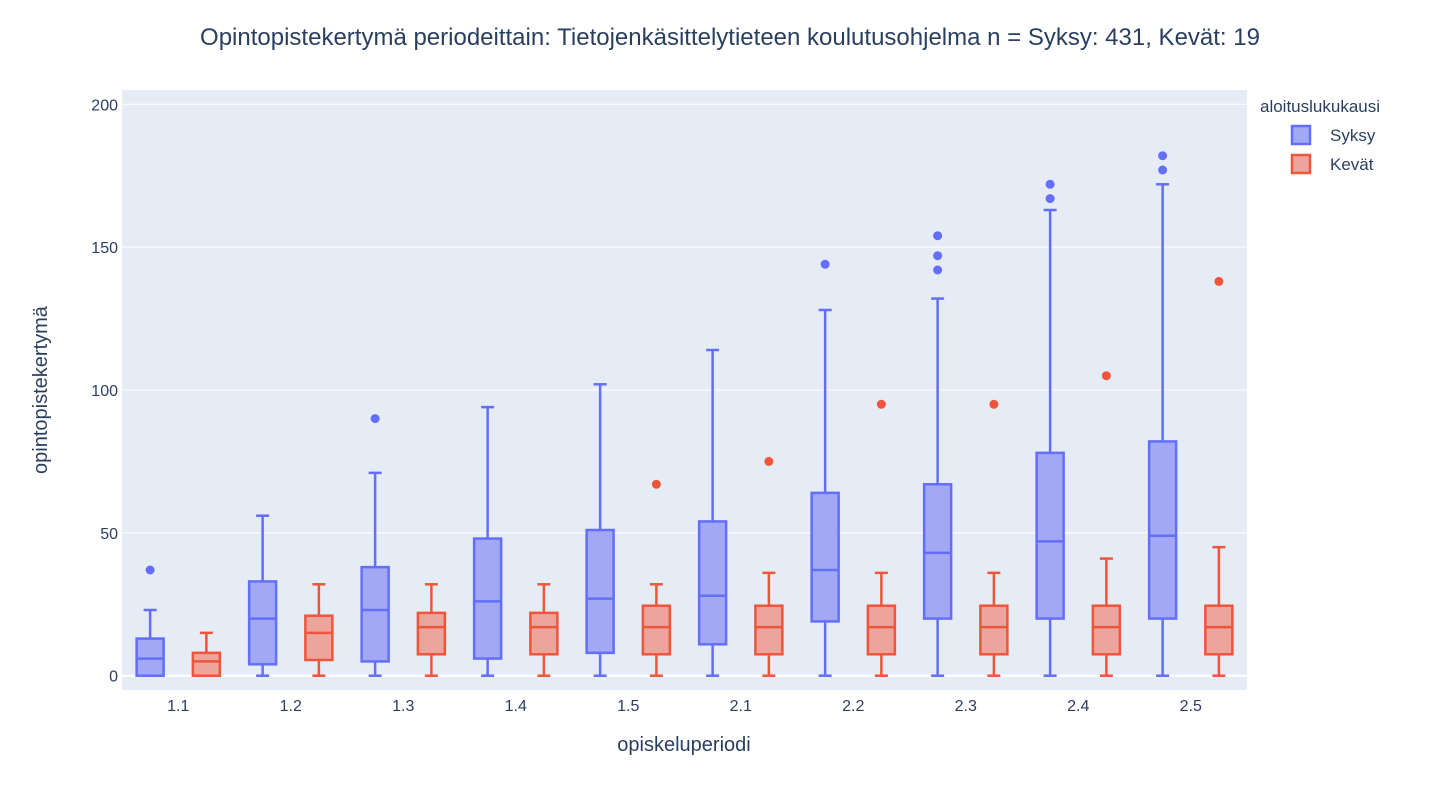 This screenshot has width=1440, height=810. Describe the element at coordinates (1320, 106) in the screenshot. I see `legend-title: aloituslukukausi` at that location.